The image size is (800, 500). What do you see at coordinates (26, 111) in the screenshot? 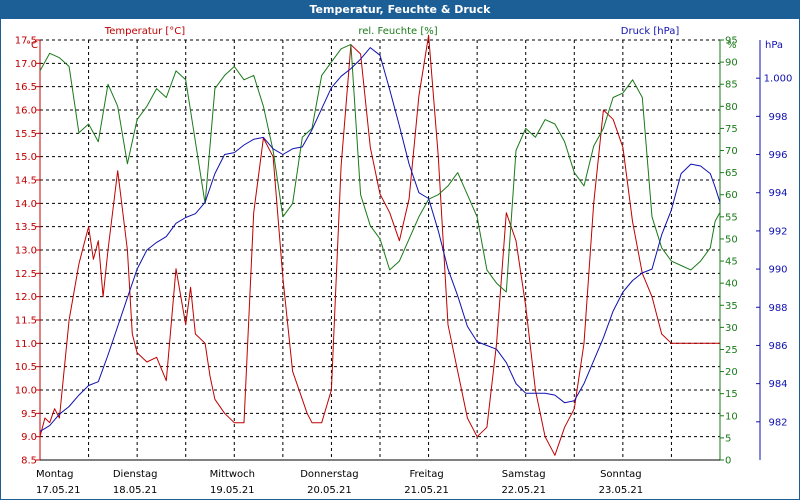
I see `temperature-tick-label: 16.0` at bounding box center [26, 111].